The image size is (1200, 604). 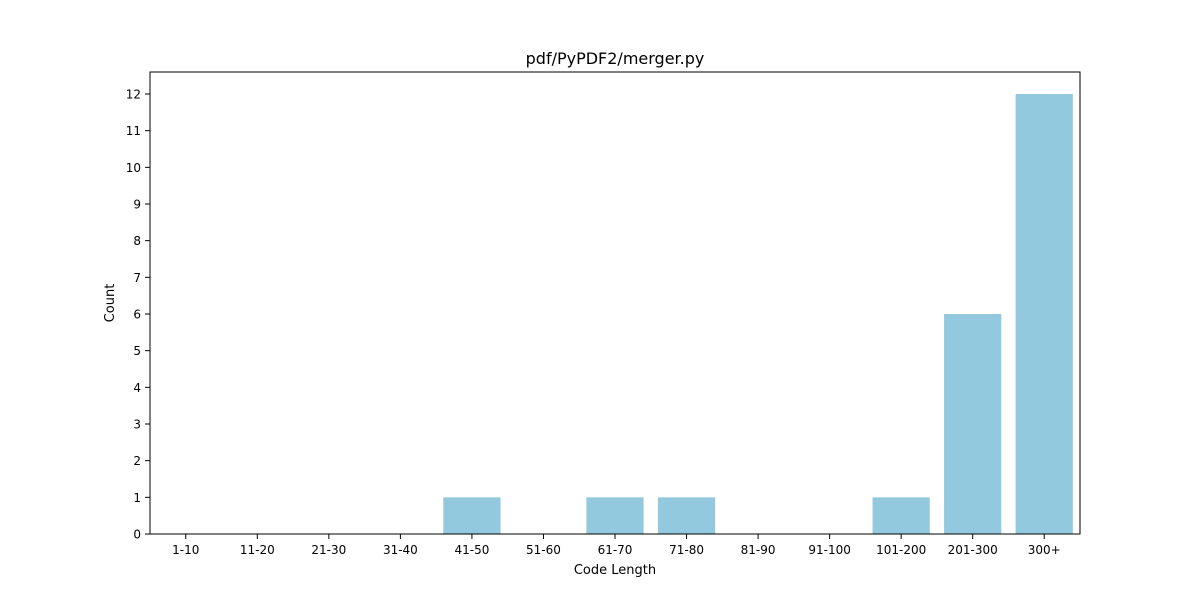 What do you see at coordinates (1044, 550) in the screenshot?
I see `x-tick-label: 300+` at bounding box center [1044, 550].